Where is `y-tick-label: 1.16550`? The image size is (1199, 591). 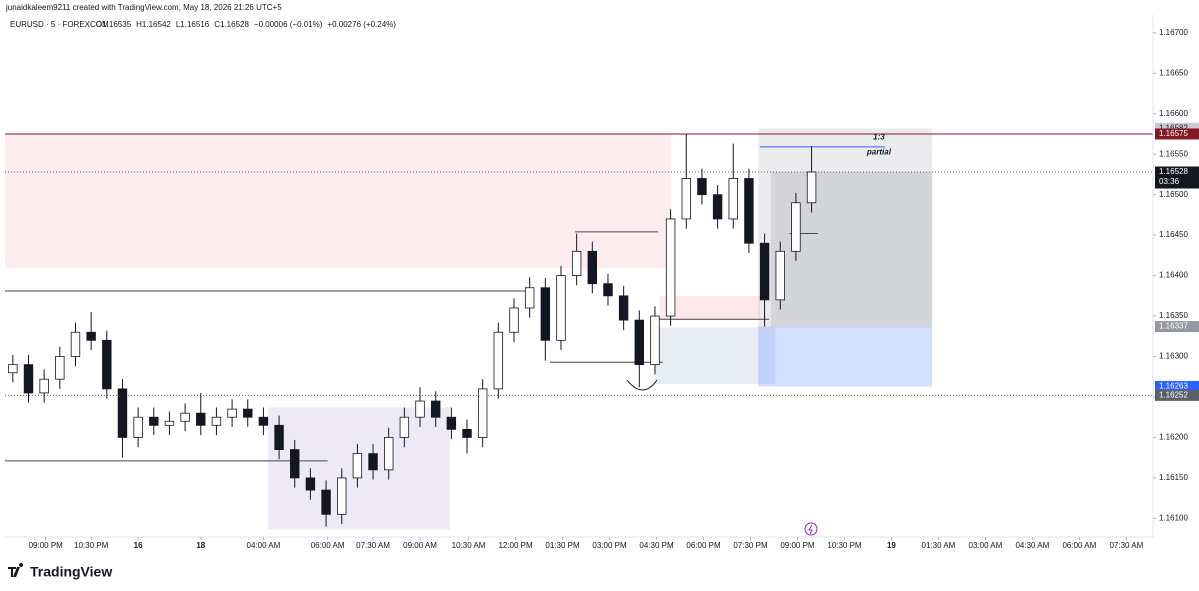
y-tick-label: 1.16550 is located at coordinates (1173, 153).